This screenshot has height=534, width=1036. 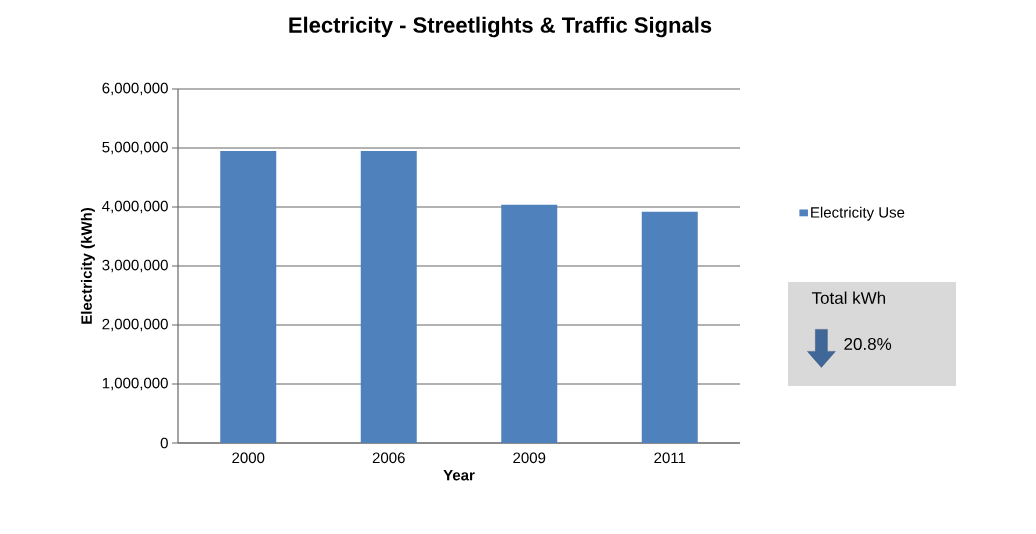 I want to click on x-tick-label: 2006, so click(x=388, y=458).